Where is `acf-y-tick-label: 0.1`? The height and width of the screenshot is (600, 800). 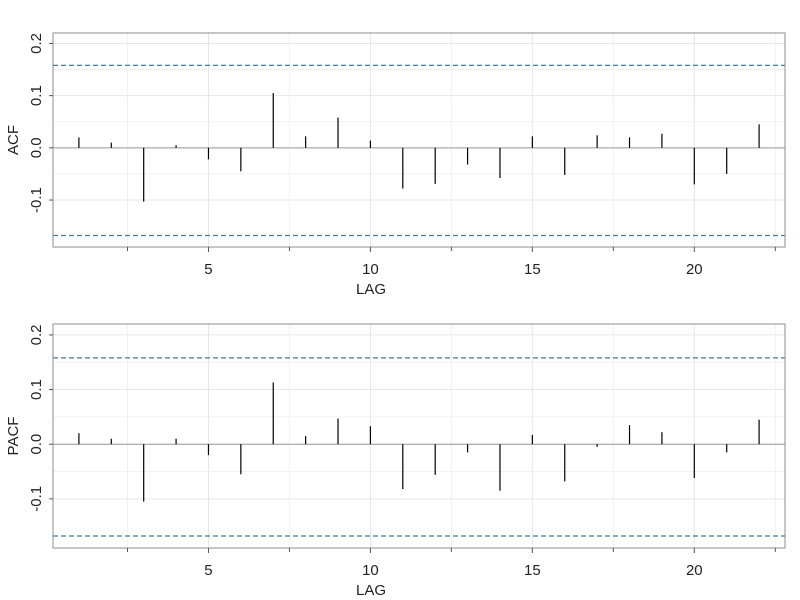
acf-y-tick-label: 0.1 is located at coordinates (36, 95).